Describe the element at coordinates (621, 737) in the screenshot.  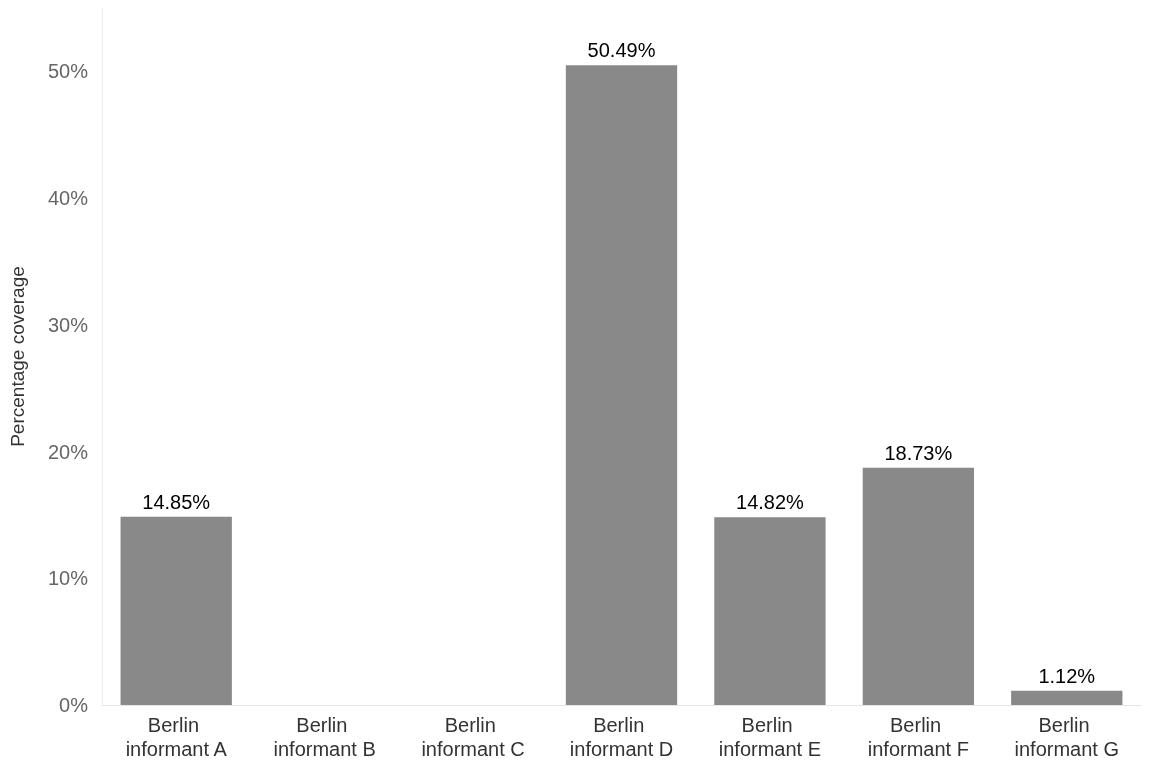
I see `x-tick-label: Berlin informant D` at that location.